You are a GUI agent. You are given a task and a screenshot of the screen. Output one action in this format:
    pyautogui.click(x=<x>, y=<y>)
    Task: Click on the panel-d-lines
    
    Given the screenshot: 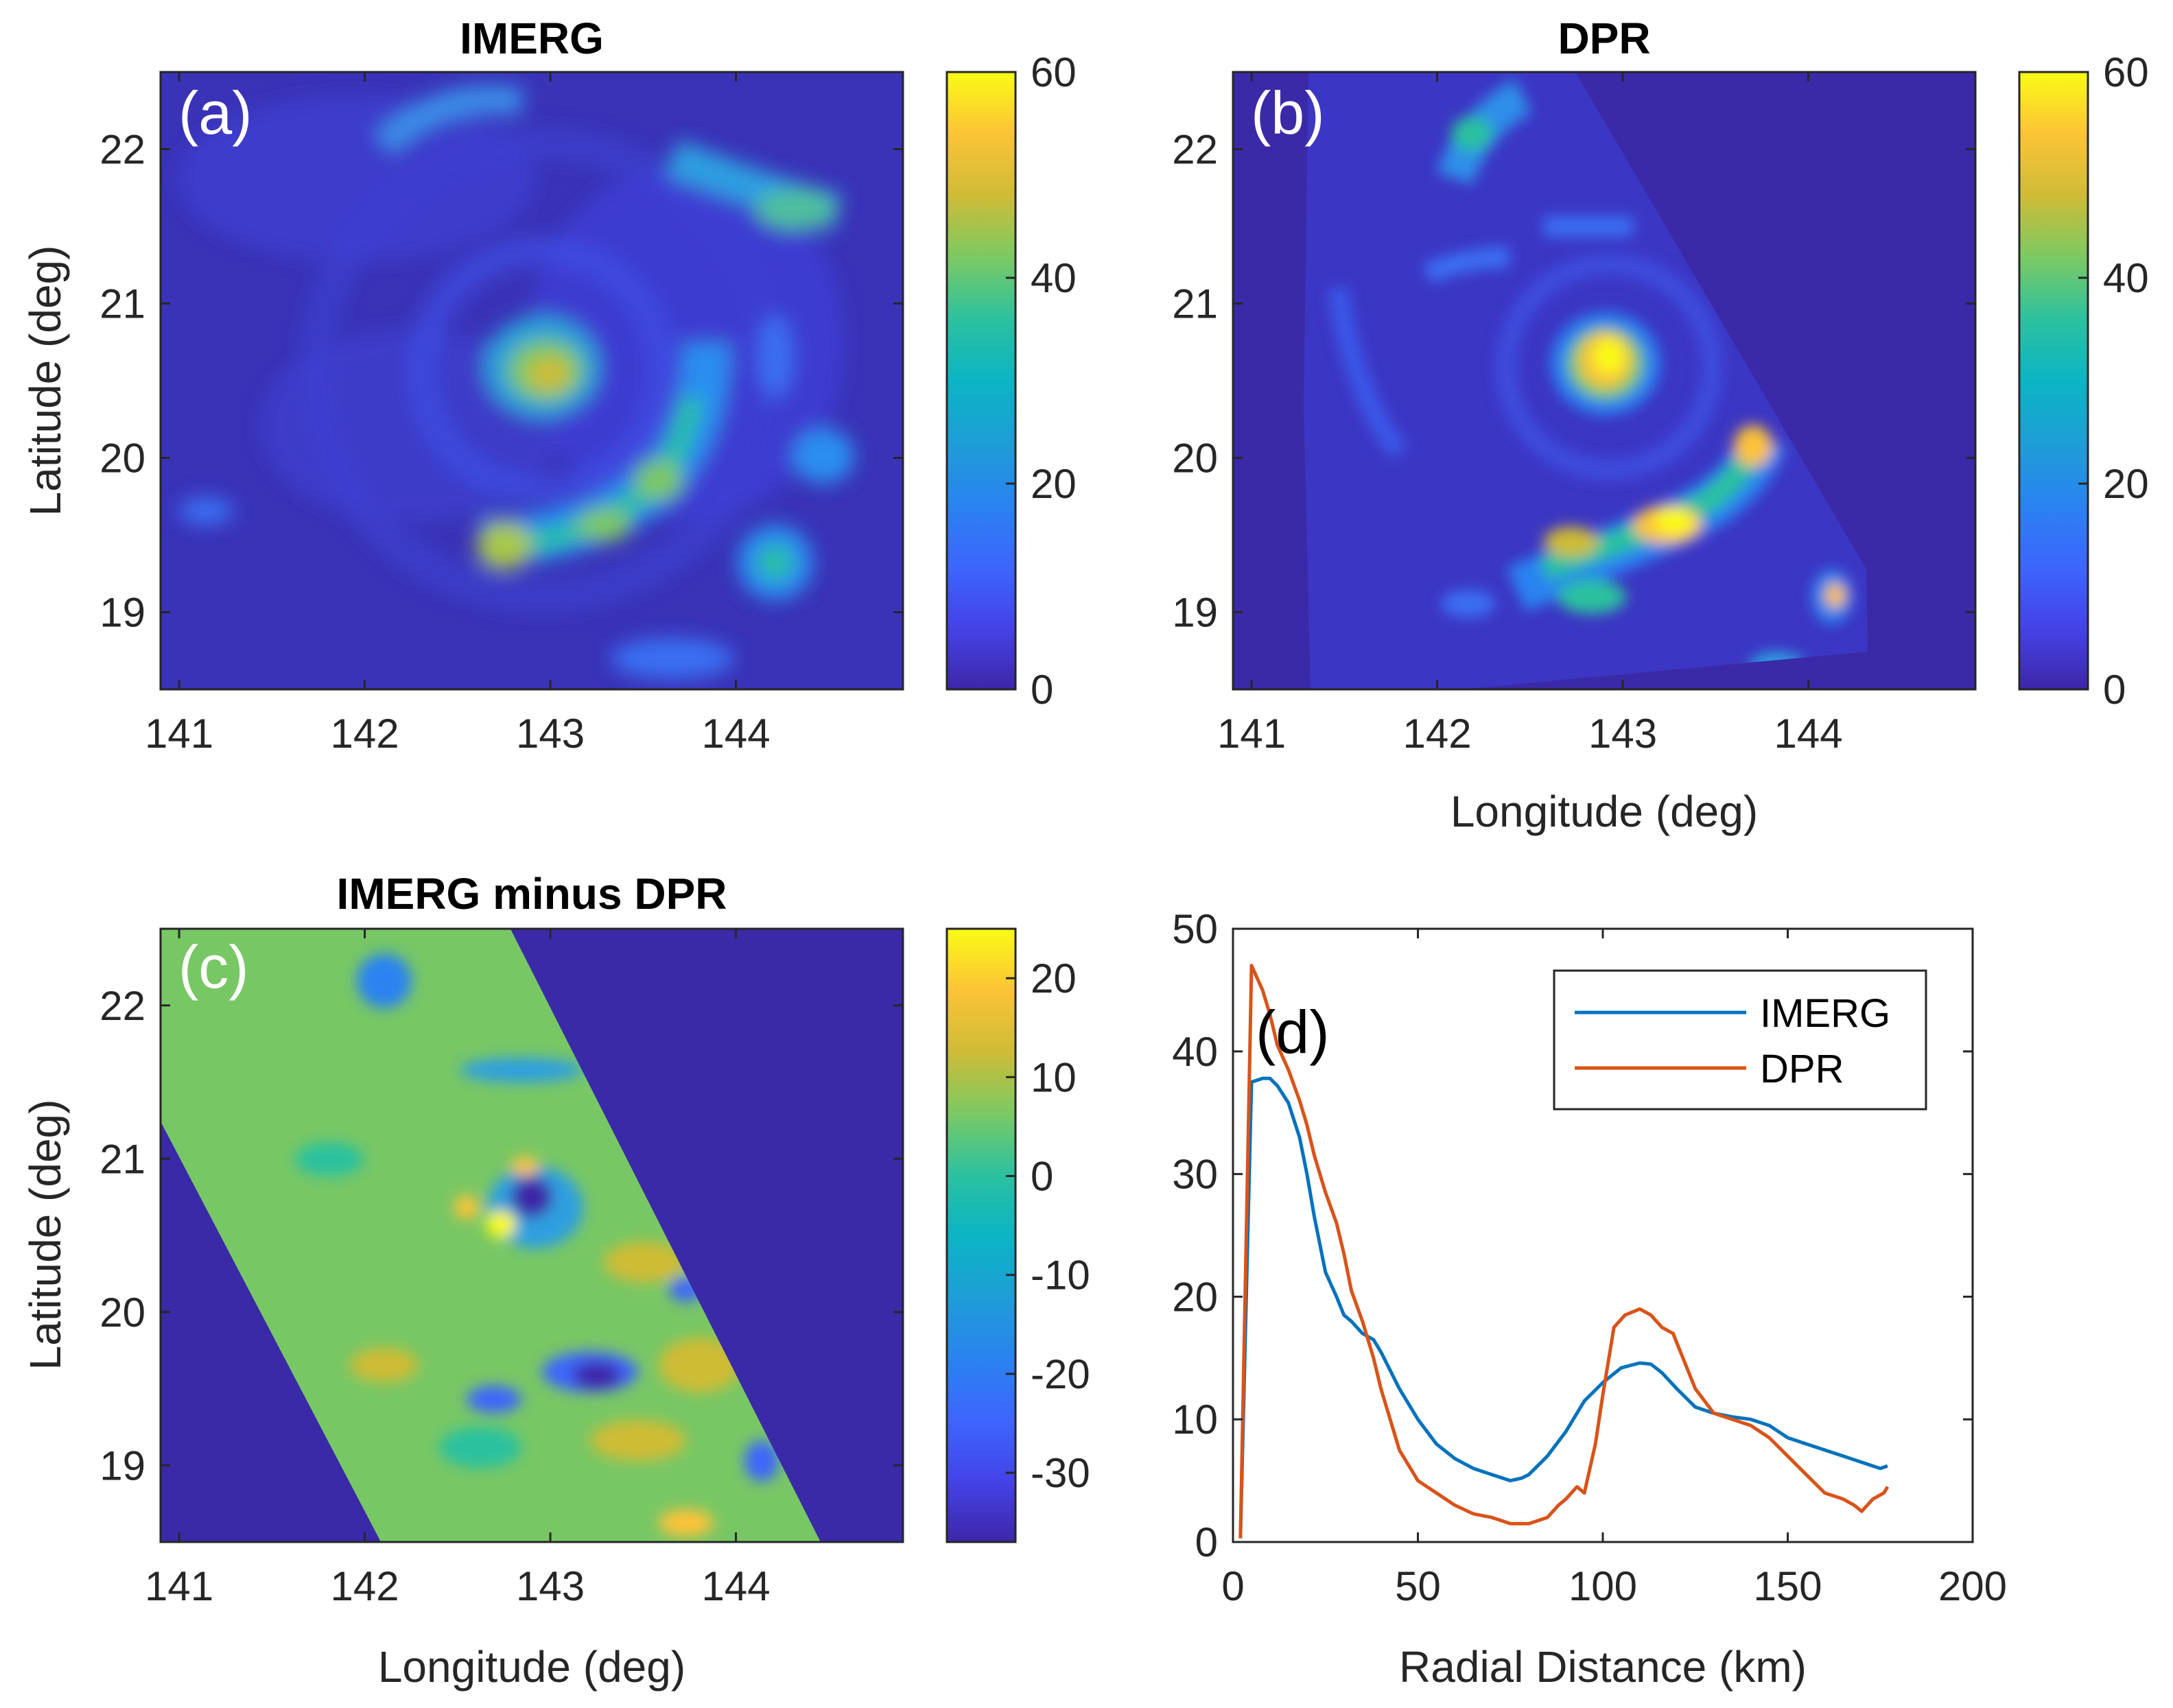 What is the action you would take?
    pyautogui.click(x=1564, y=1251)
    